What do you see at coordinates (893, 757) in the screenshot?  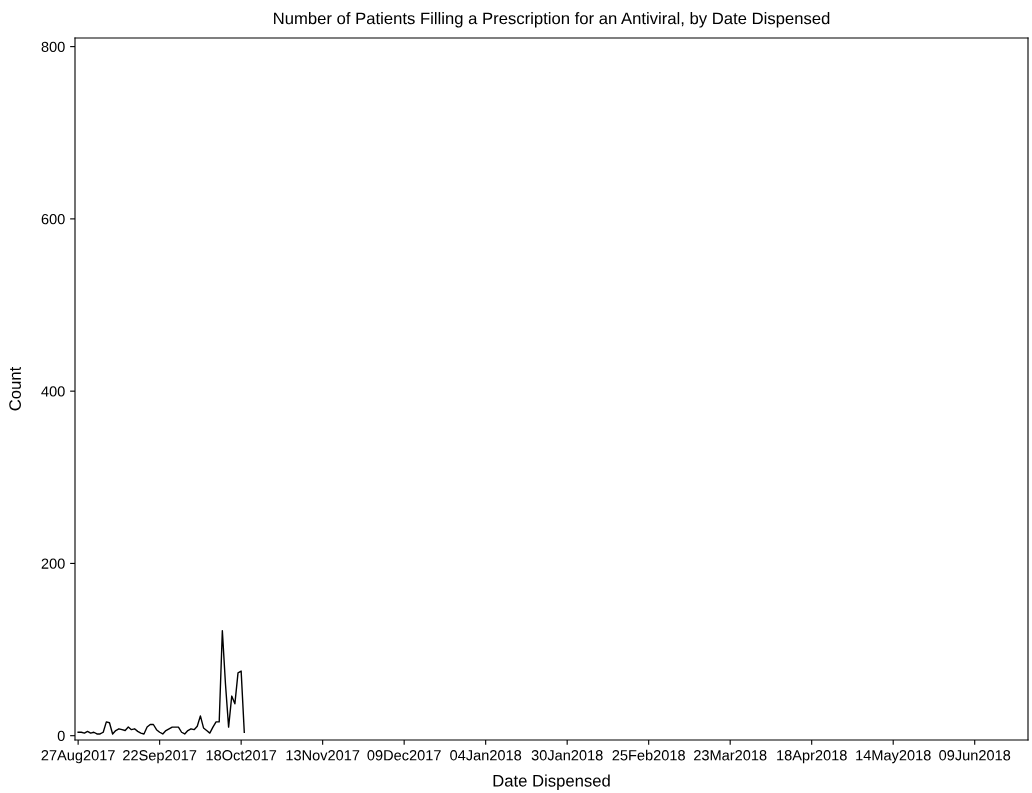 I see `x-tick-label: 14May2018` at bounding box center [893, 757].